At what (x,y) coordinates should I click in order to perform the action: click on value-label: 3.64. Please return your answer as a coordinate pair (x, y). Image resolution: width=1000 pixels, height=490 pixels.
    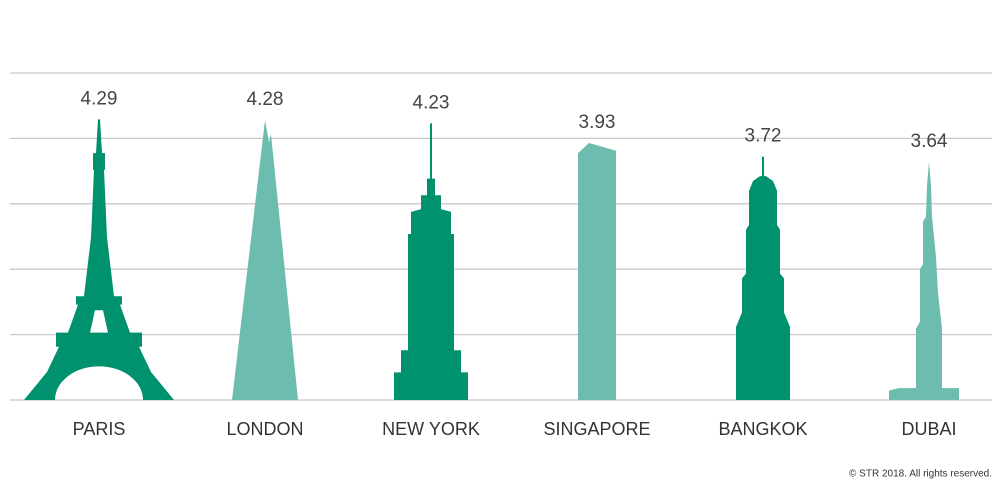
    Looking at the image, I should click on (929, 141).